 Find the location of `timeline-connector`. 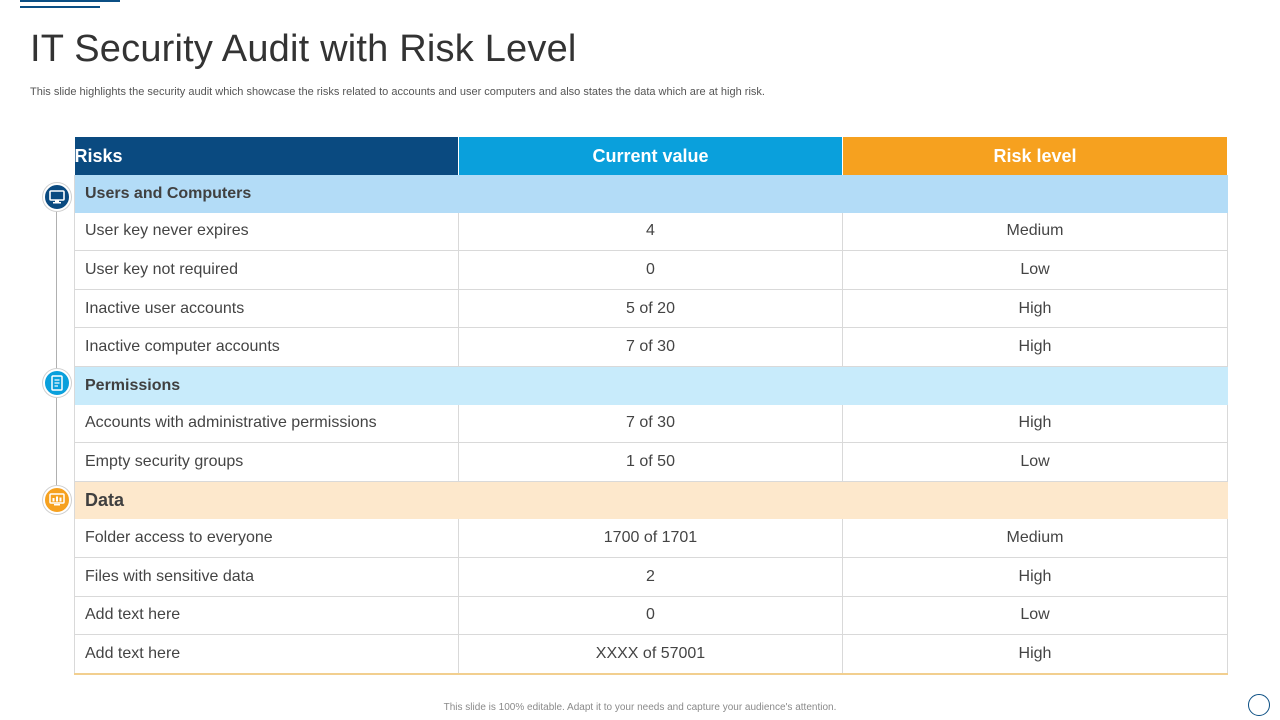

timeline-connector is located at coordinates (56, 349).